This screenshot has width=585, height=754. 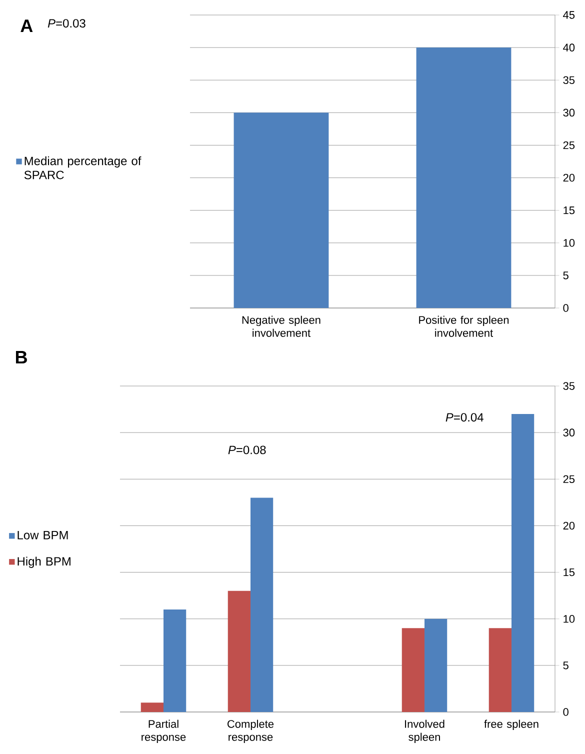 I want to click on x-tick-label: Negative spleen involvement, so click(x=281, y=326).